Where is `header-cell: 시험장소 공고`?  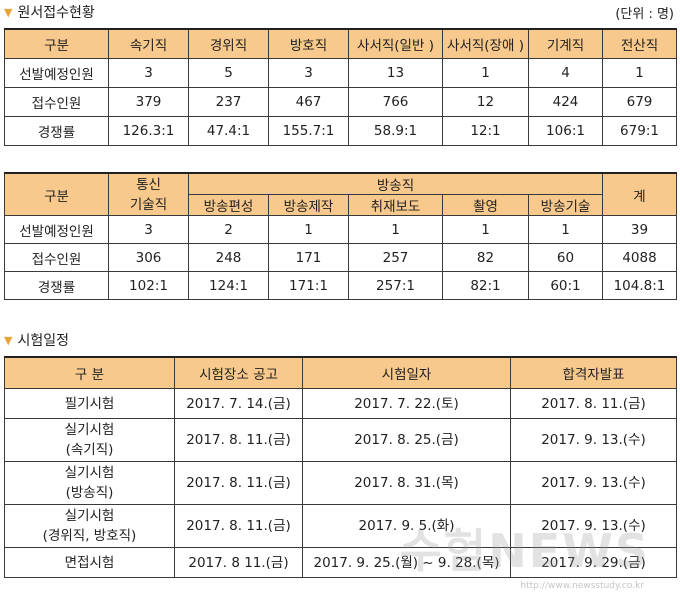 header-cell: 시험장소 공고 is located at coordinates (238, 372).